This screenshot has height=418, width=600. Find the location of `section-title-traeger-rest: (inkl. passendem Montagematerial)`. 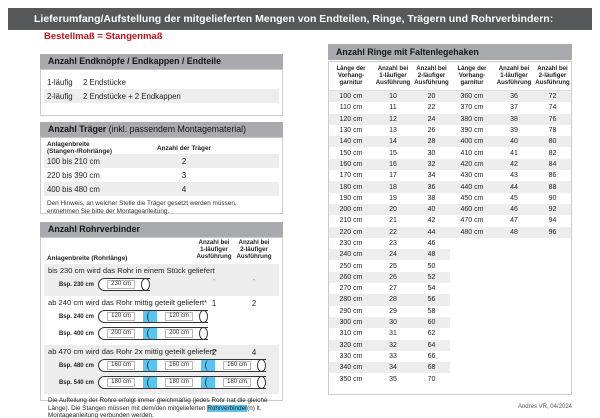

section-title-traeger-rest: (inkl. passendem Montagematerial) is located at coordinates (176, 129).